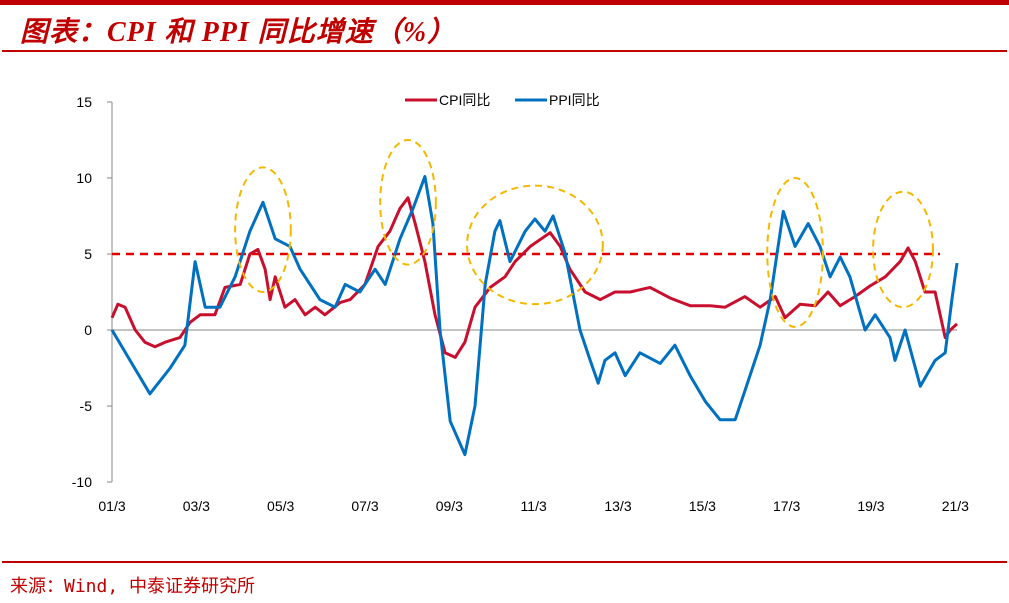  I want to click on y-tick-label: -5, so click(86, 406).